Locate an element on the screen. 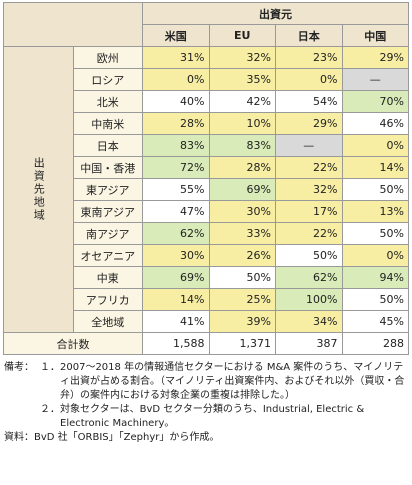  cell: 10% is located at coordinates (242, 123).